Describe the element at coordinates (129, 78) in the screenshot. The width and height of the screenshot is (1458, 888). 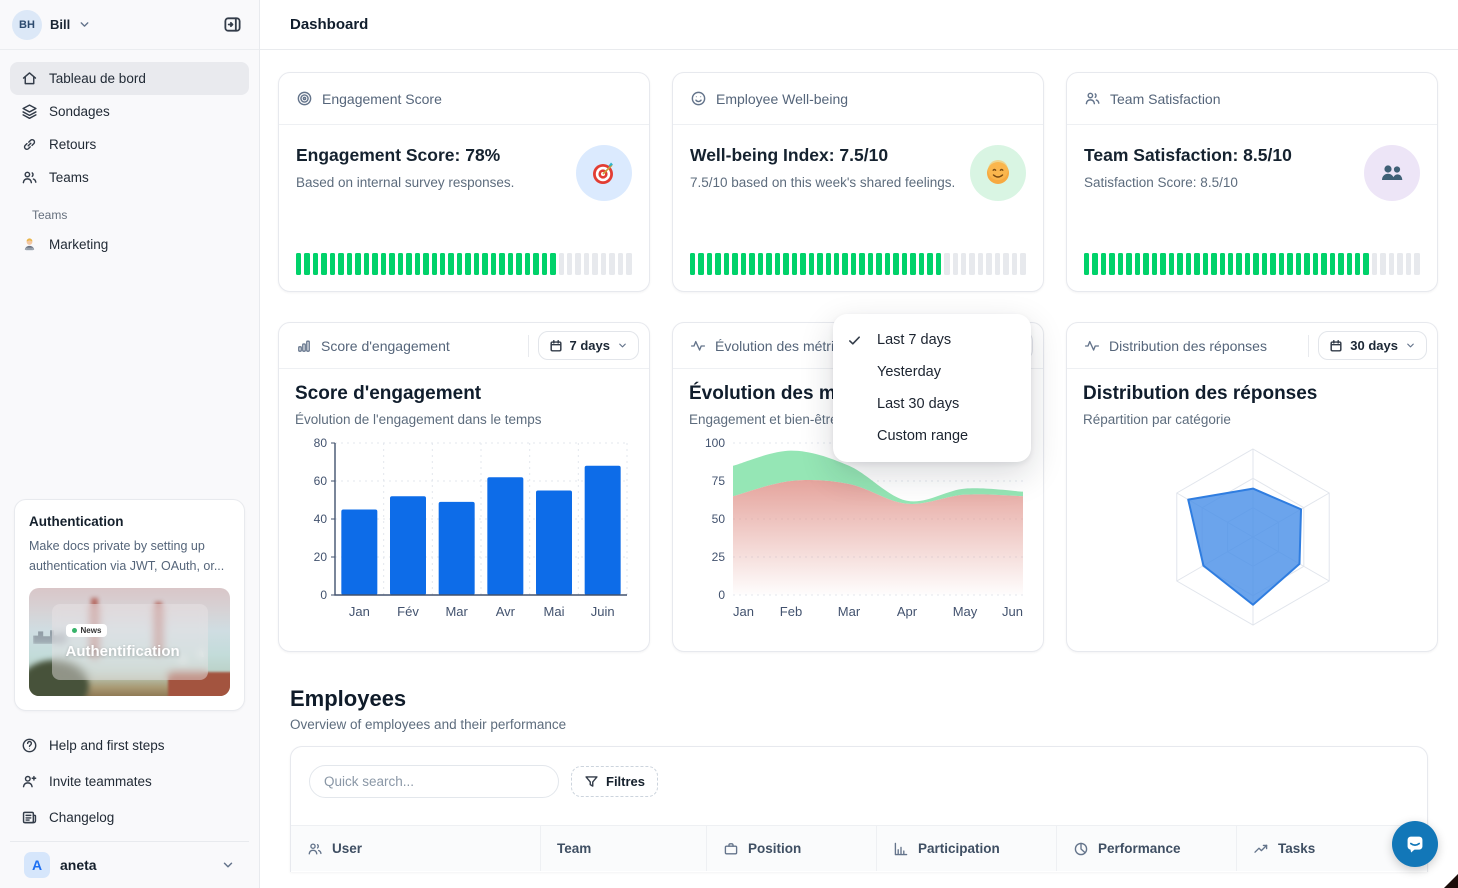
I see `sidebar-item-dashboard: Tableau de bord` at that location.